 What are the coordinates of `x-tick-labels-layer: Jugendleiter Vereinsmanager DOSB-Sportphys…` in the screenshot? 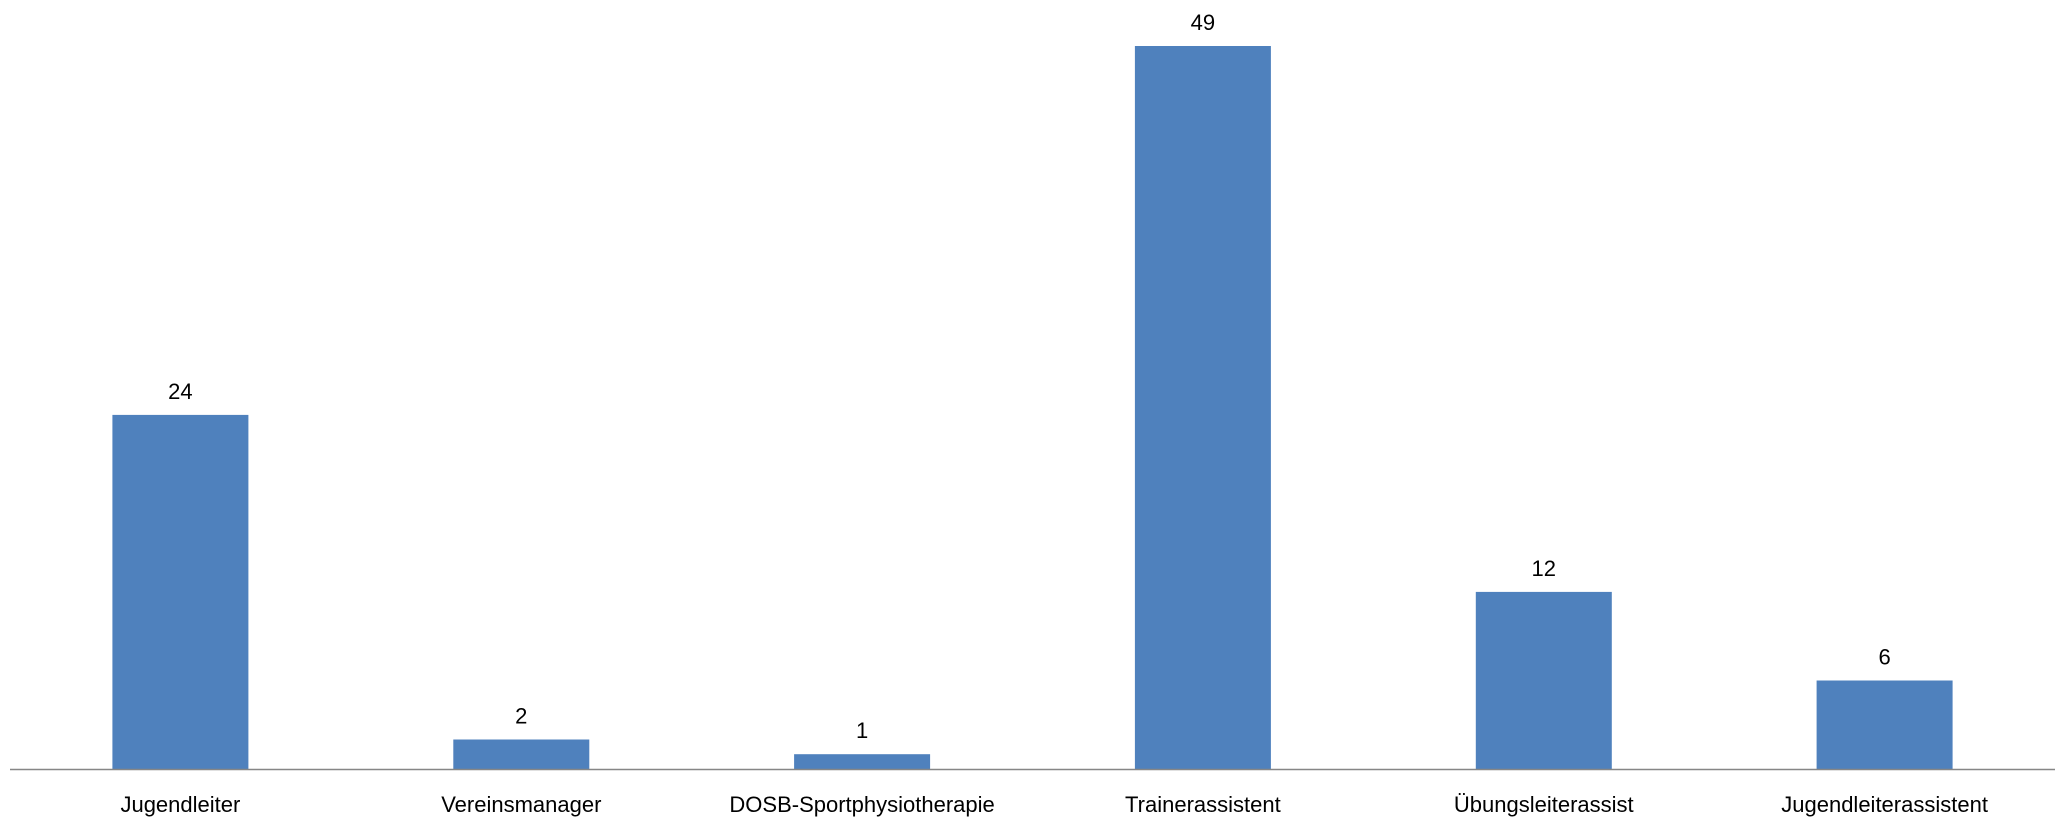 It's located at (1053, 804).